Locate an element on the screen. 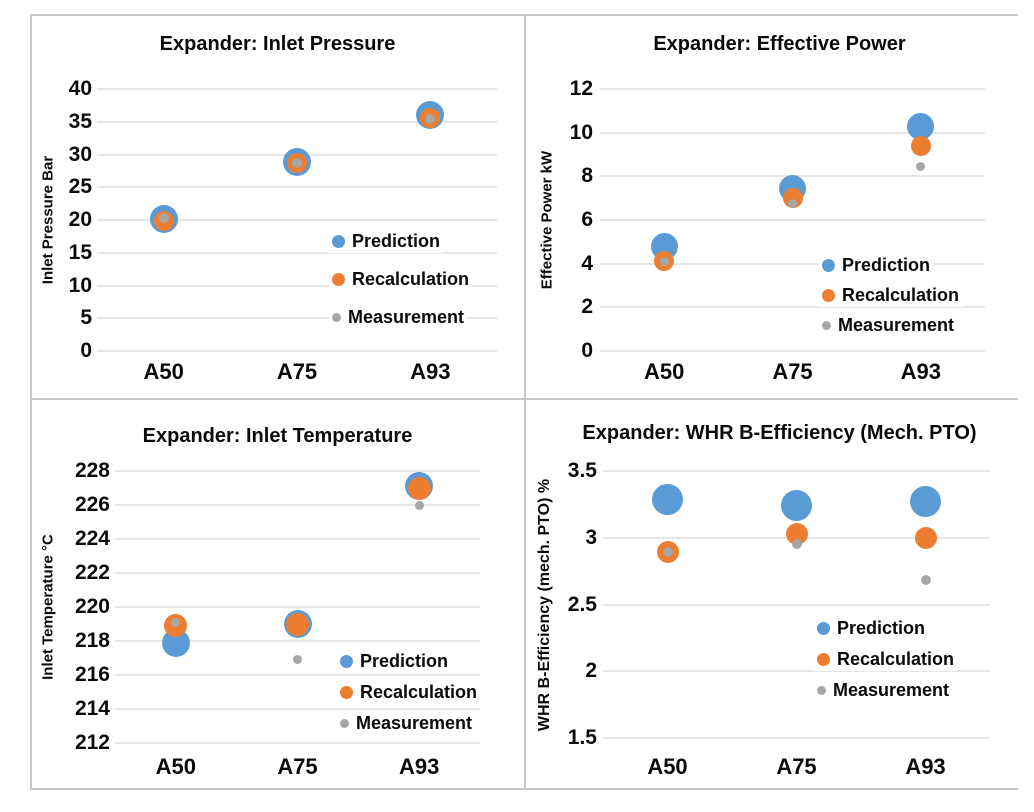  y-axis-label: WHR B-Efficiency (mech. PTO) % is located at coordinates (544, 604).